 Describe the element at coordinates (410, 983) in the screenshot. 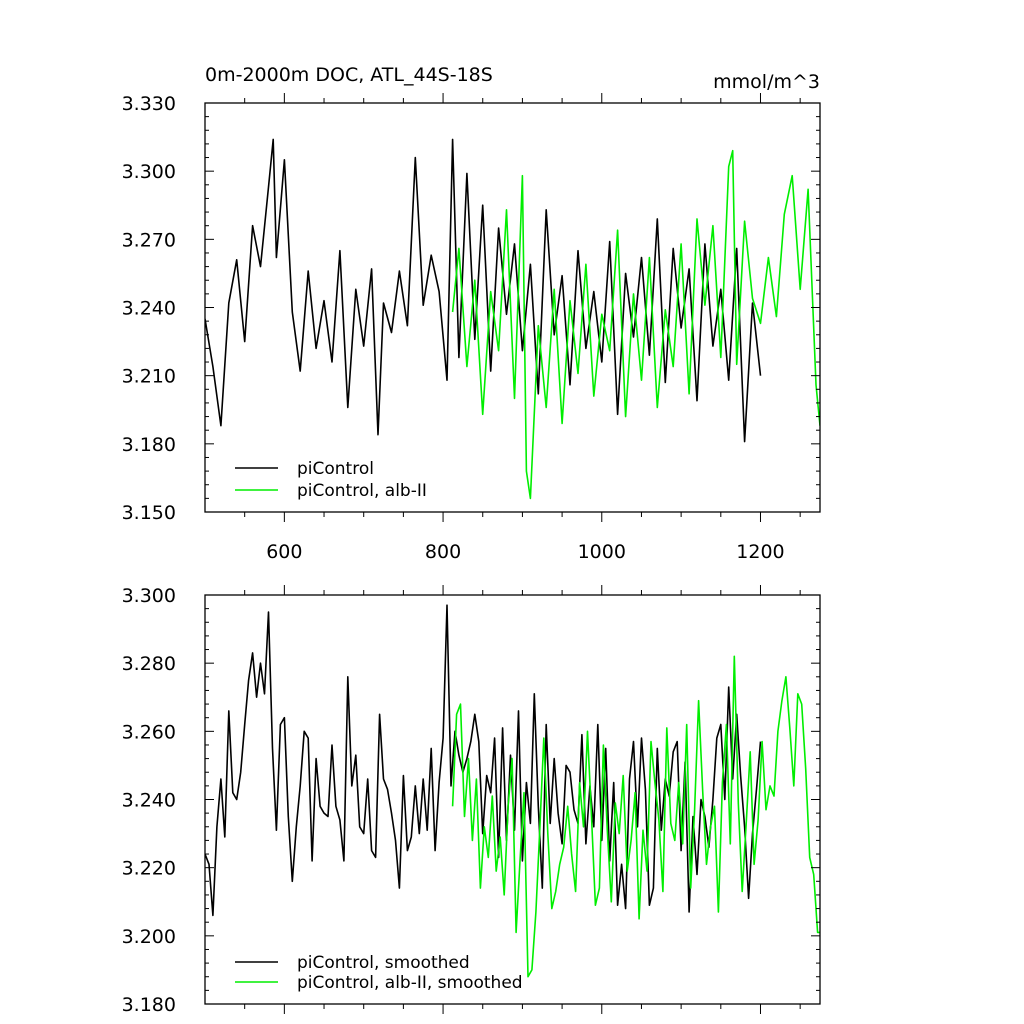

I see `legend-label: piControl, alb-II, smoothed` at that location.